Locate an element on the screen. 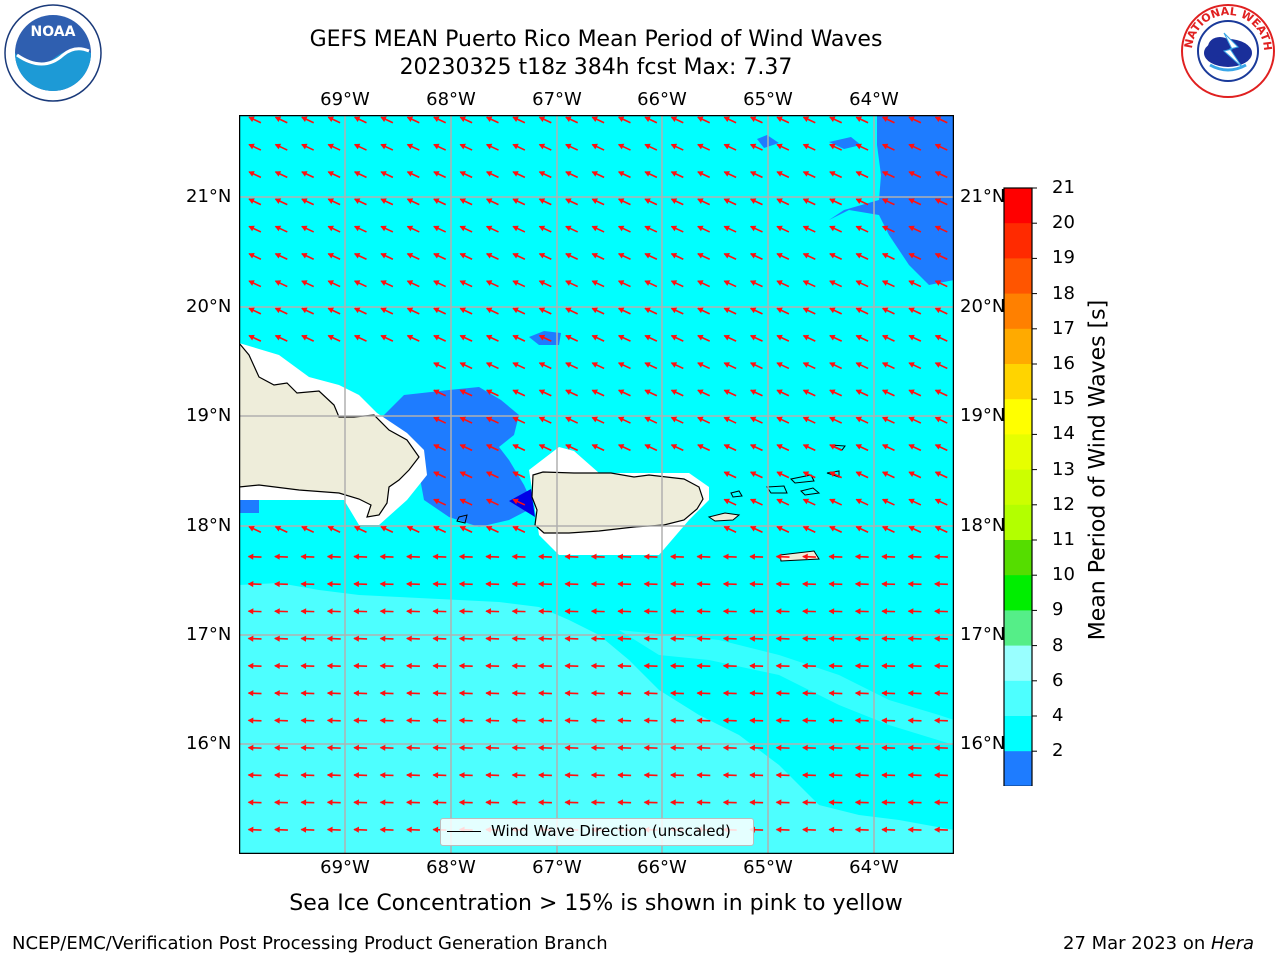 This screenshot has width=1280, height=960. sea-zone-2-4-ne is located at coordinates (891, 200).